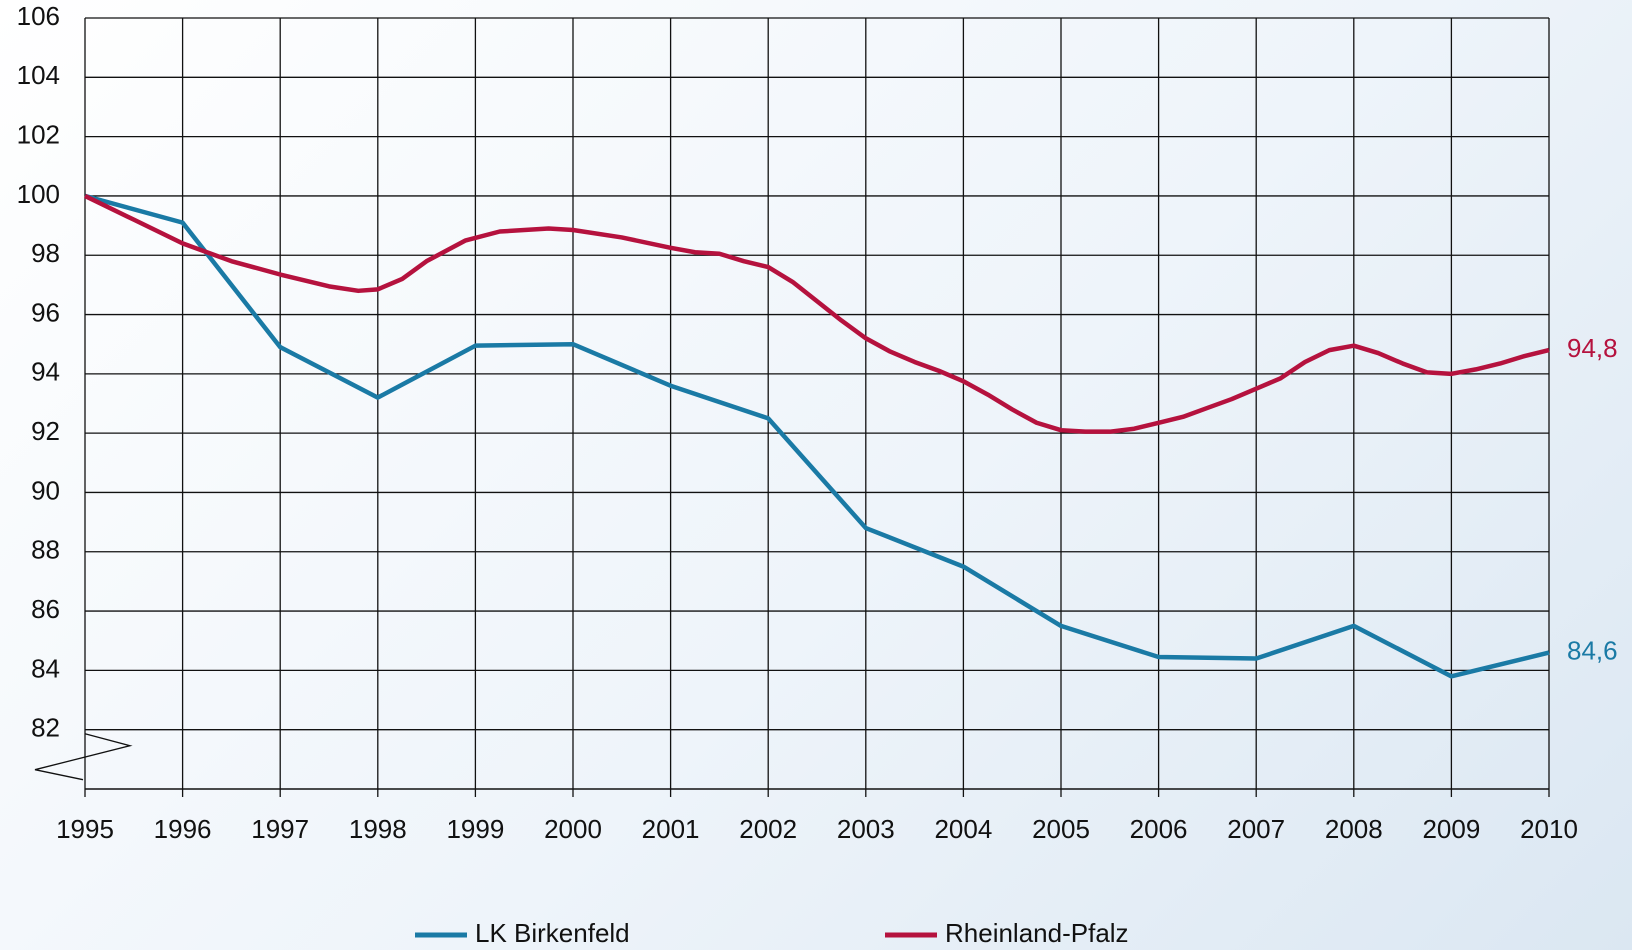 This screenshot has width=1632, height=950. I want to click on y-tick-label: 96, so click(45, 312).